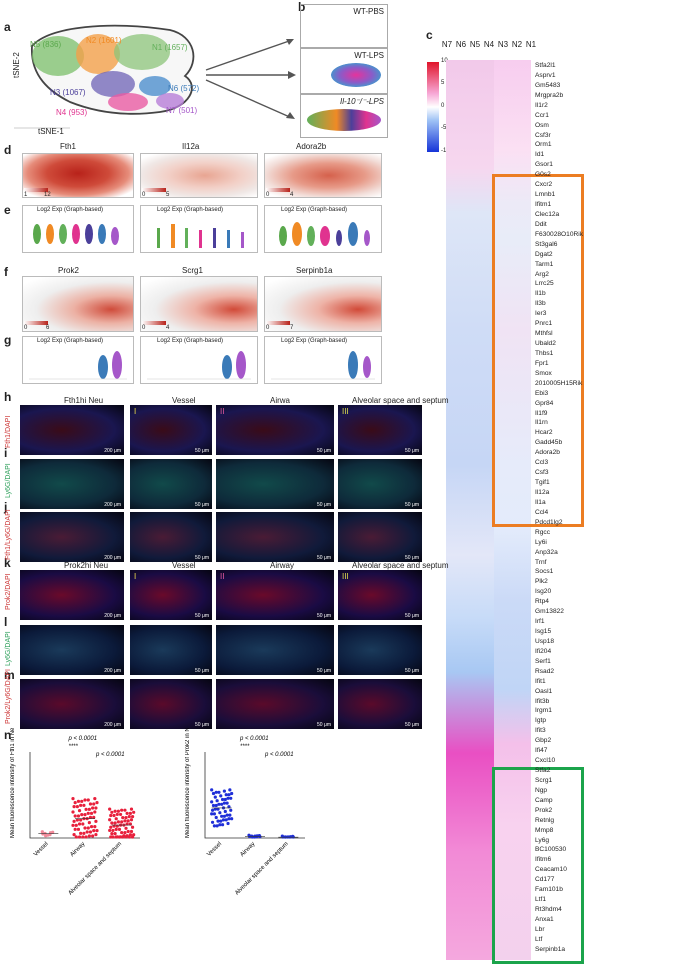 Image resolution: width=685 pixels, height=965 pixels. I want to click on b-plot-wt-pbs: WT-PBS, so click(344, 26).